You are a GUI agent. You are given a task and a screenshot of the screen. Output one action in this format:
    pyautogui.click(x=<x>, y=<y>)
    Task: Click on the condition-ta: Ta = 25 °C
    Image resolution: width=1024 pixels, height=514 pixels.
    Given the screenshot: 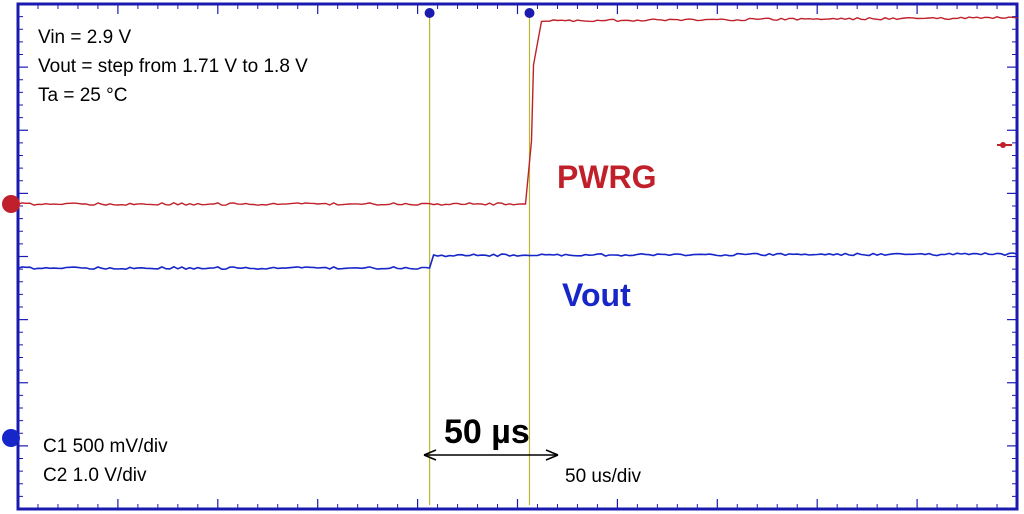 What is the action you would take?
    pyautogui.click(x=82, y=95)
    